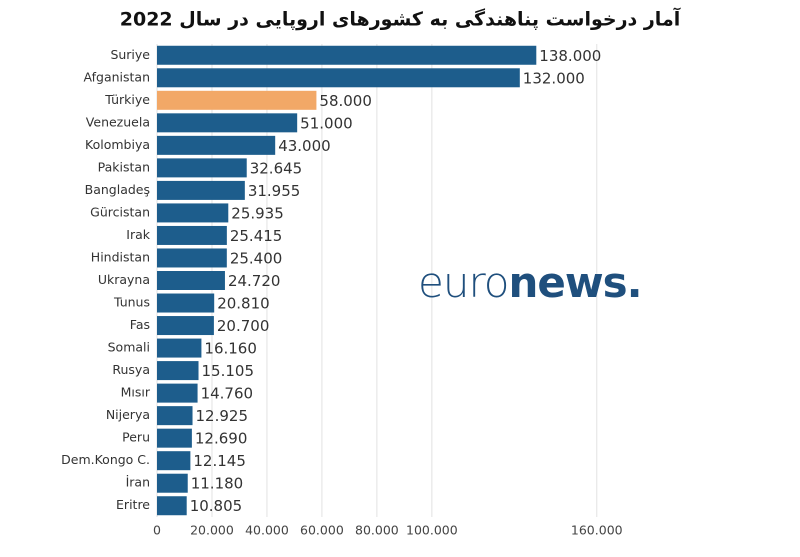  Describe the element at coordinates (133, 504) in the screenshot. I see `category-label: Eritre` at that location.